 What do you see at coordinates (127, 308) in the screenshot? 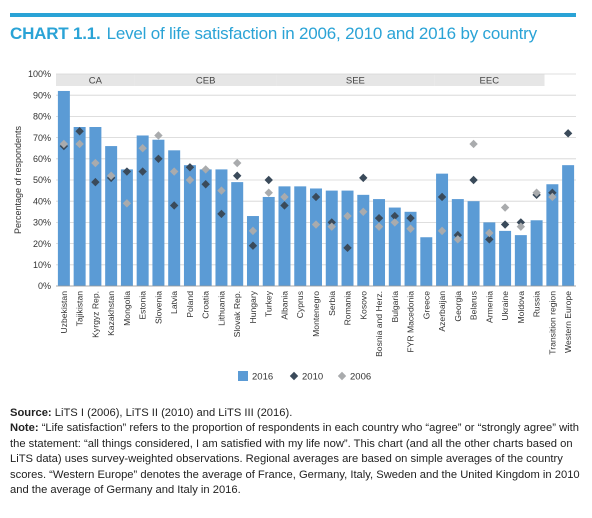
I see `x-tick-label: Mongolia` at bounding box center [127, 308].